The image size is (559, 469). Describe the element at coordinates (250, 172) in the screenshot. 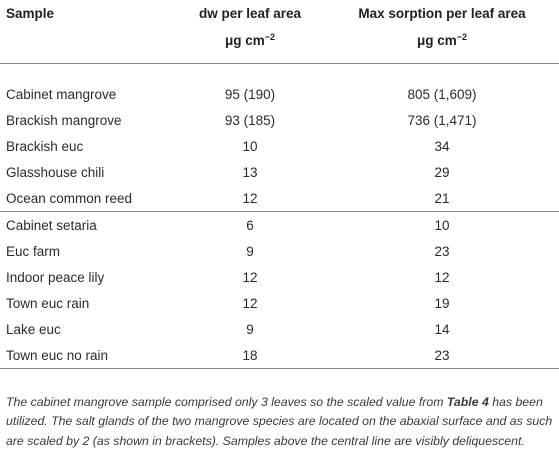

I see `cell-dw: 13` at that location.